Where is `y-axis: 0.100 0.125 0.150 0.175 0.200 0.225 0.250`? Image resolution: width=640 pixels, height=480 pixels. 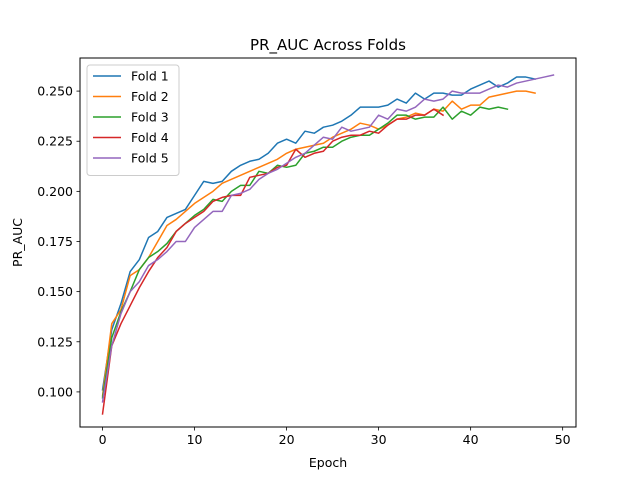
y-axis: 0.100 0.125 0.150 0.175 0.200 0.225 0.250 is located at coordinates (58, 241).